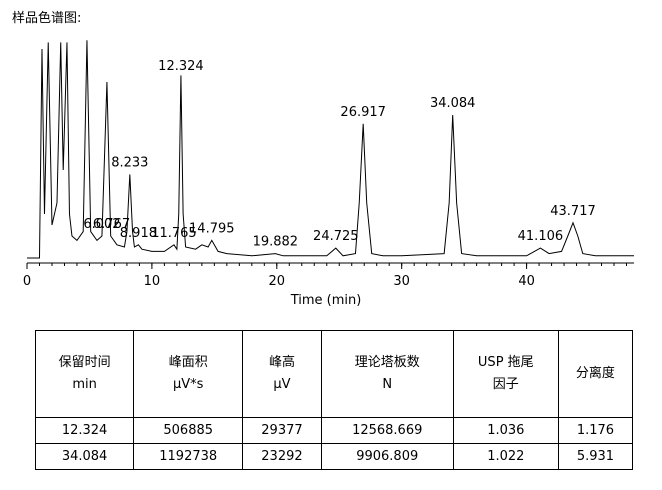 This screenshot has height=490, width=662. I want to click on header-text: min, so click(84, 384).